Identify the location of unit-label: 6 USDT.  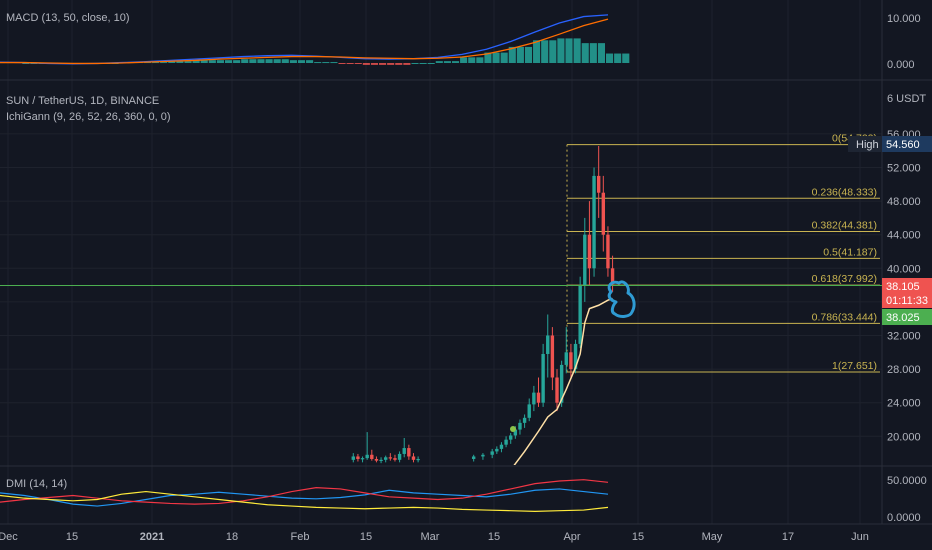
(906, 99).